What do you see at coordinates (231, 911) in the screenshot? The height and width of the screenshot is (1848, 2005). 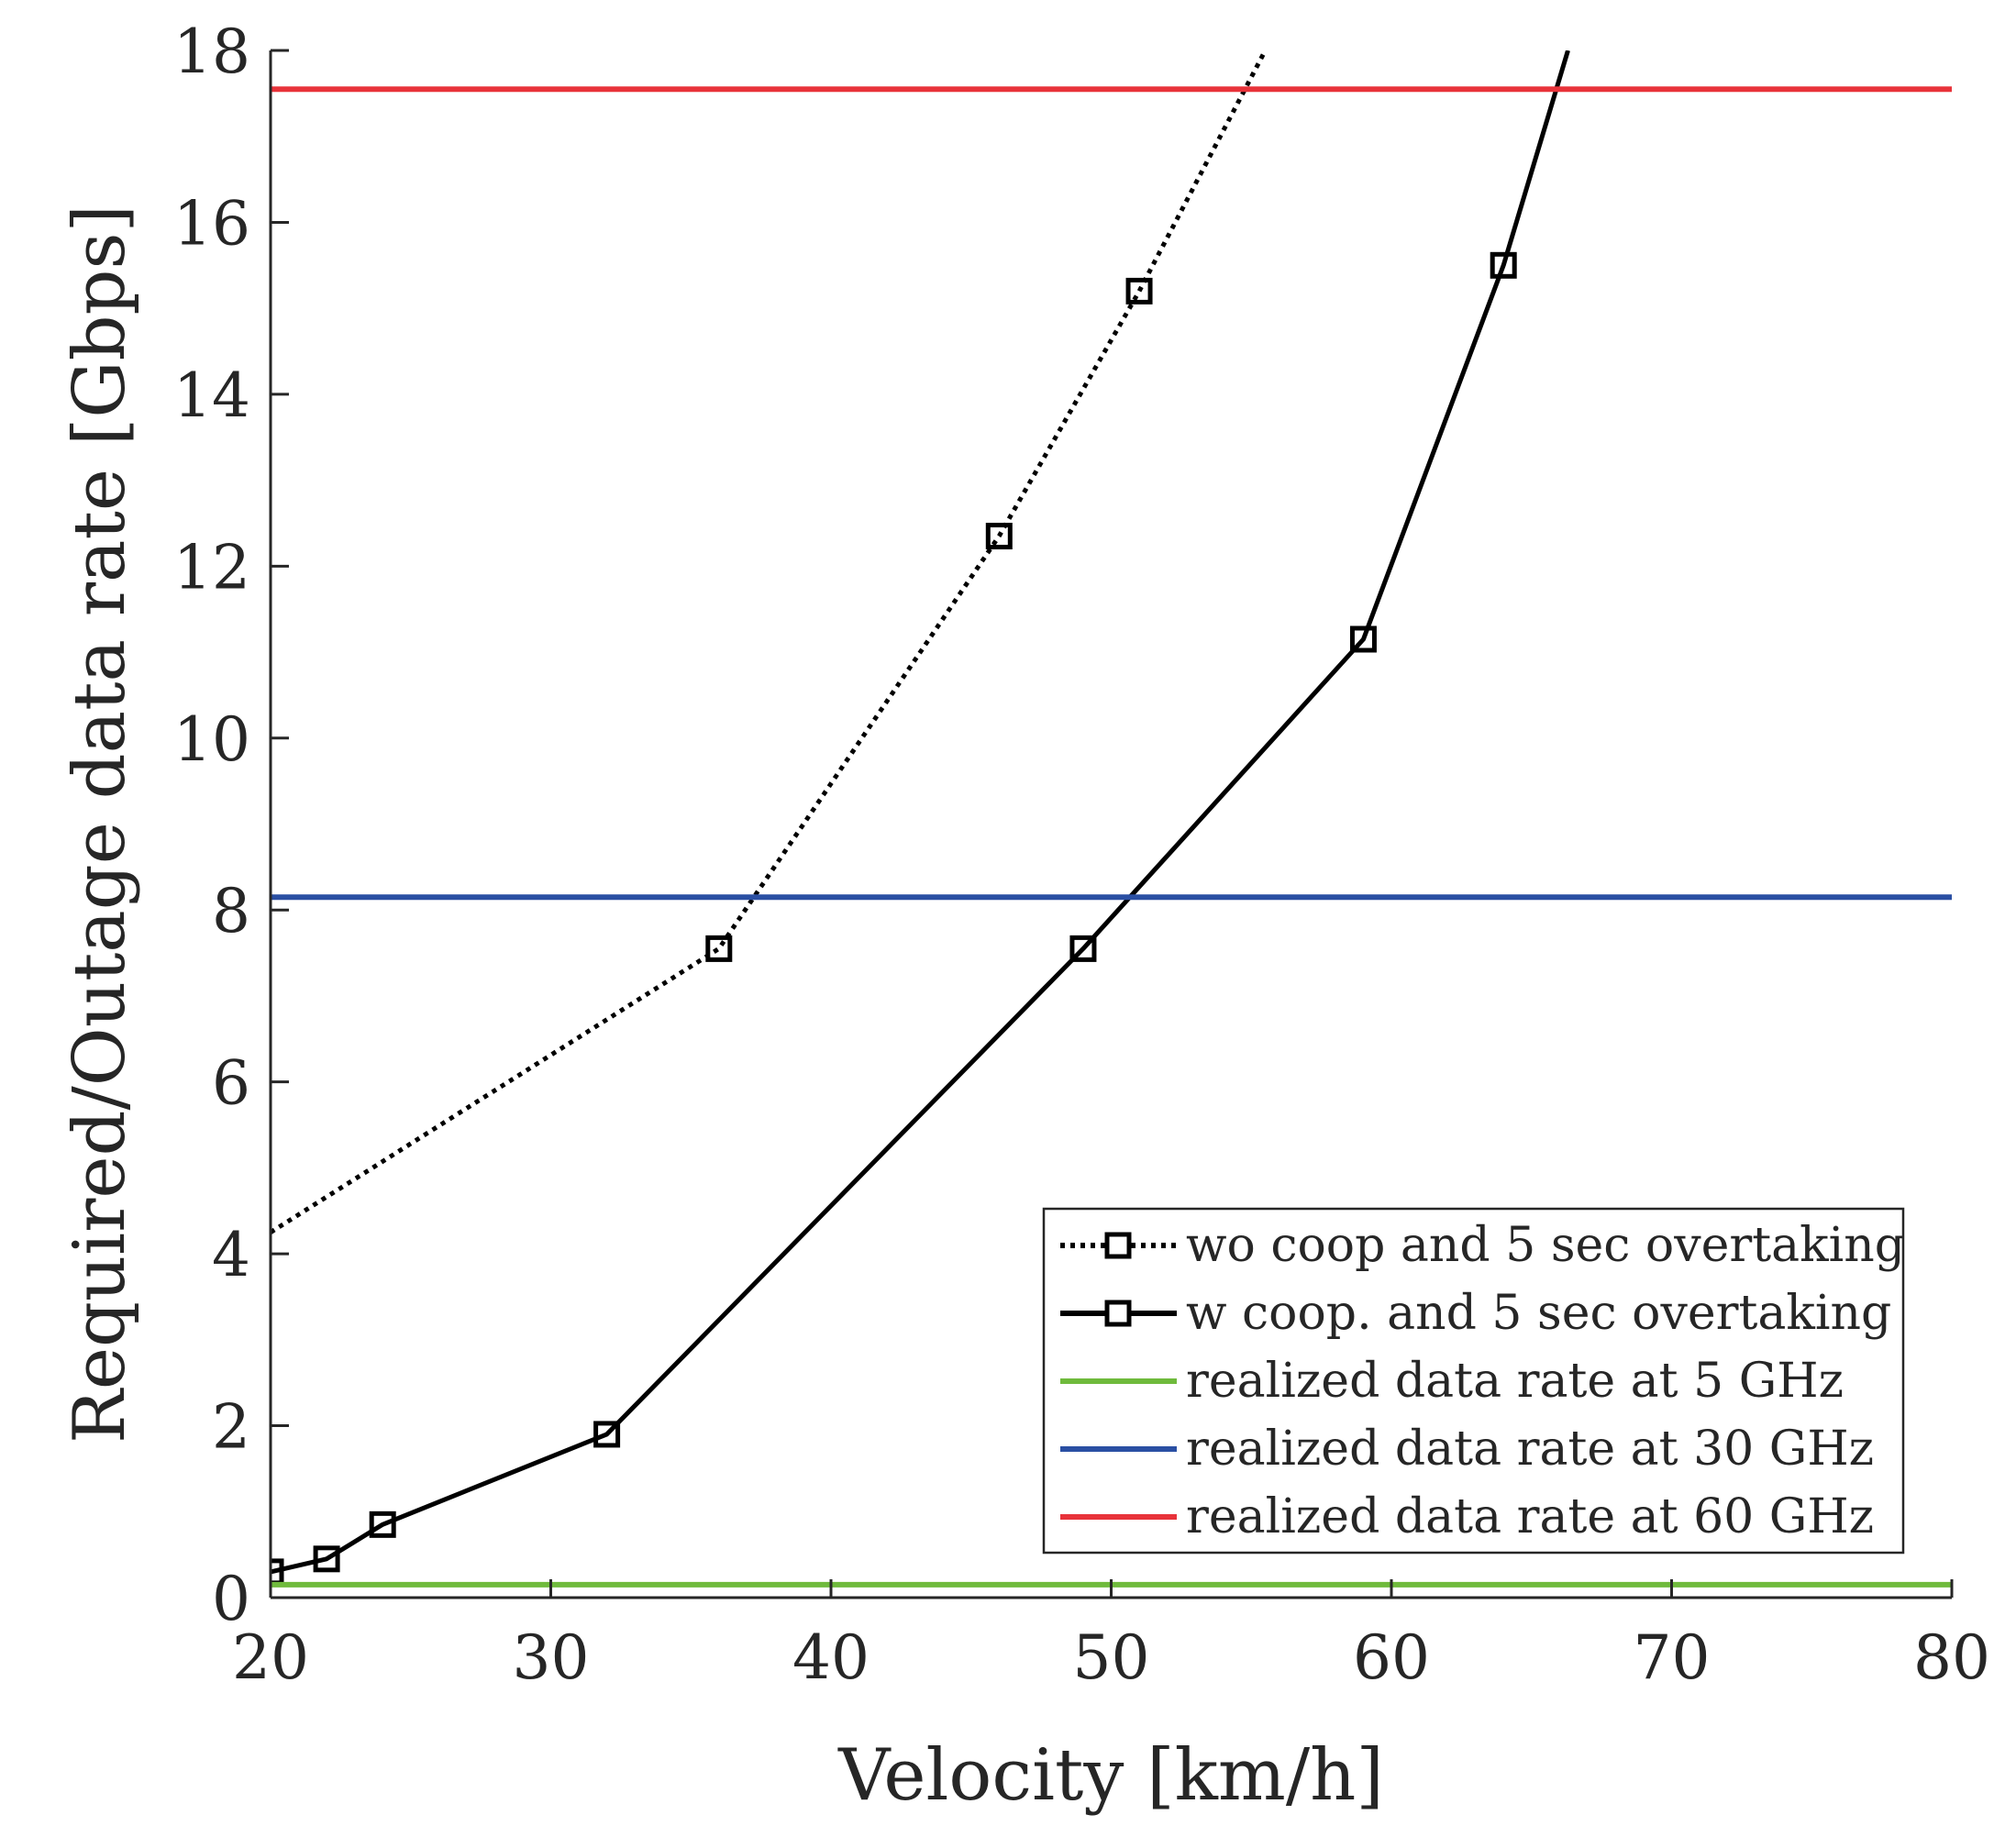 I see `y-tick-label: 8` at bounding box center [231, 911].